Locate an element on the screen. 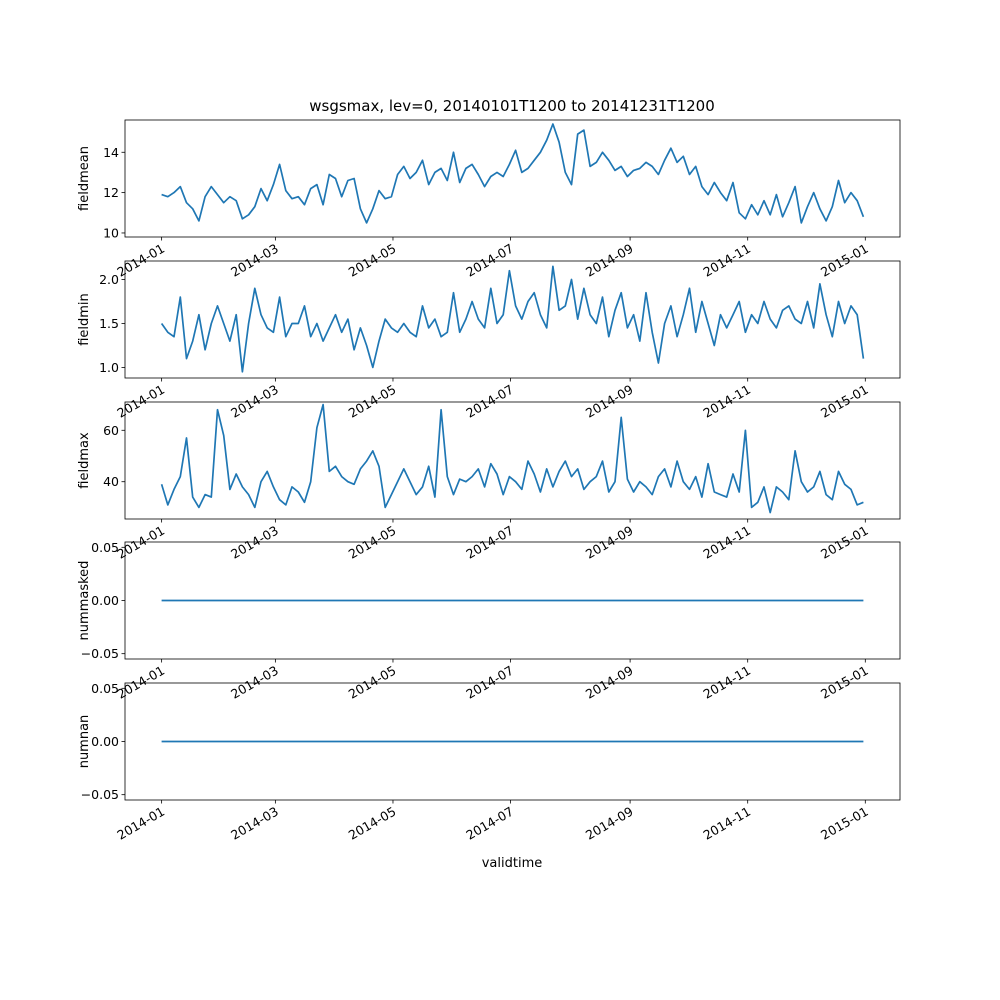  y-tick-label: 12 is located at coordinates (111, 192).